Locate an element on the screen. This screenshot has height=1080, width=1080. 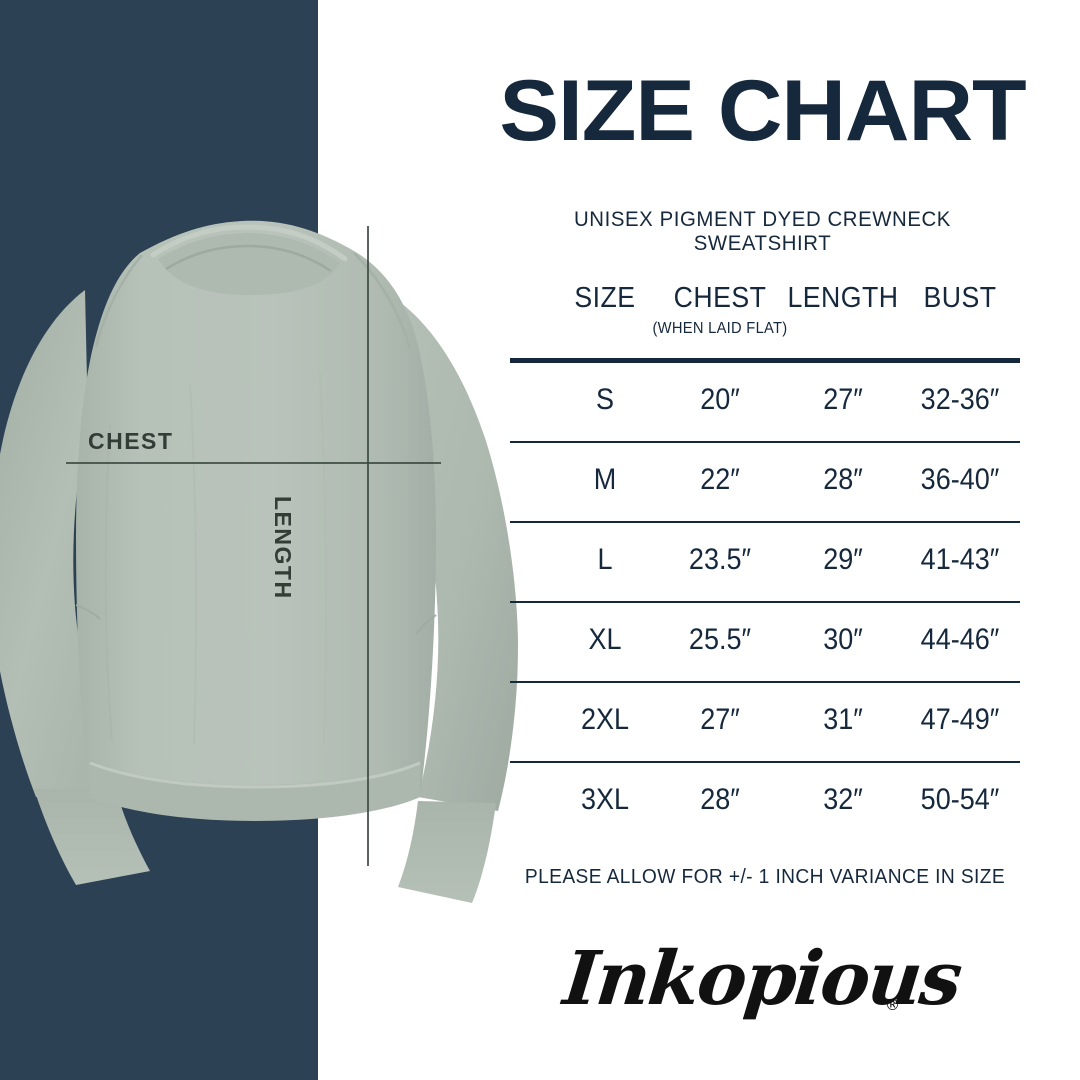
cell-length: 32″ is located at coordinates (843, 799).